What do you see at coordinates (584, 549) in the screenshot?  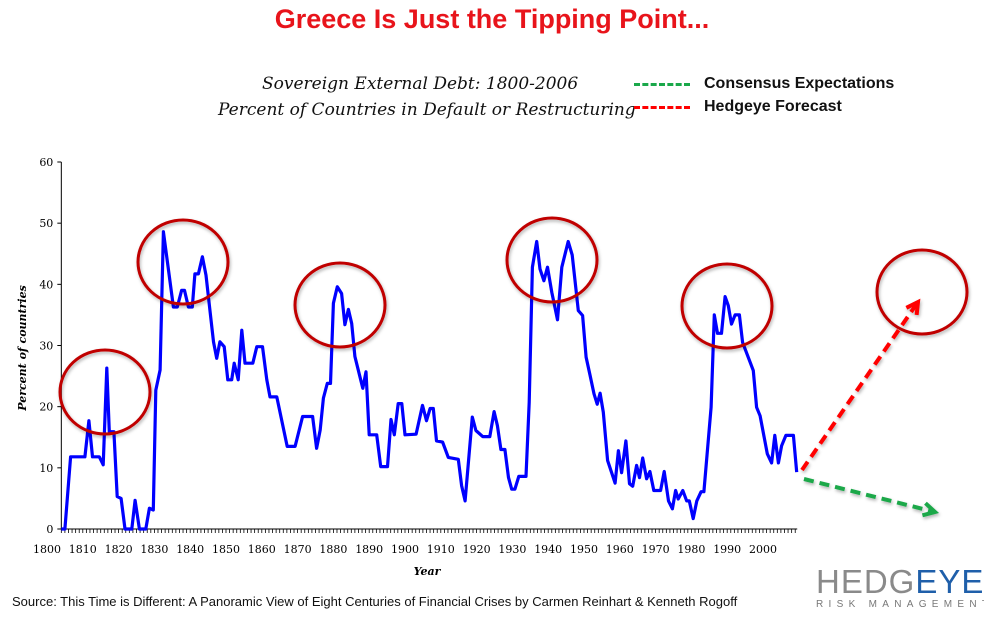 I see `x-tick-label: 1950` at bounding box center [584, 549].